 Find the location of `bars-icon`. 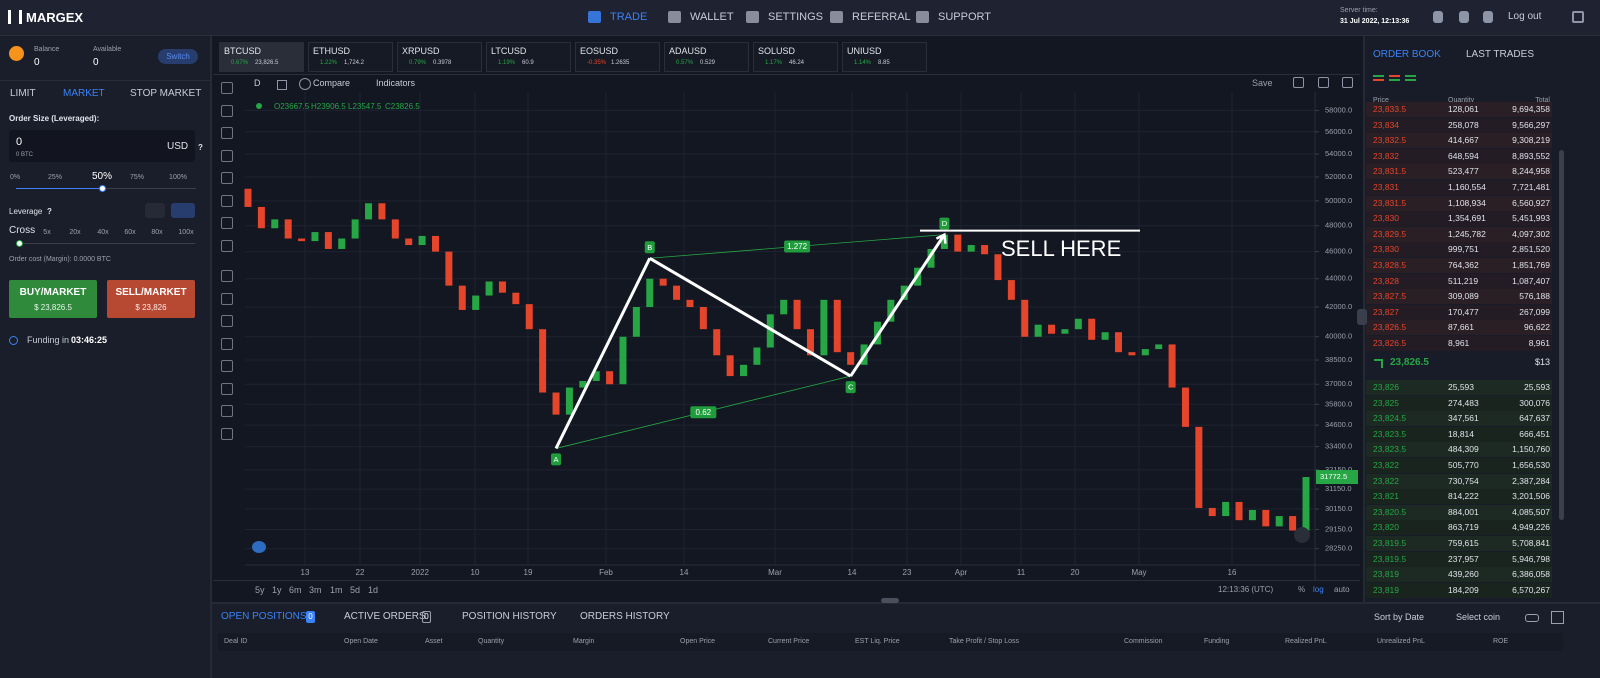

bars-icon is located at coordinates (282, 85).